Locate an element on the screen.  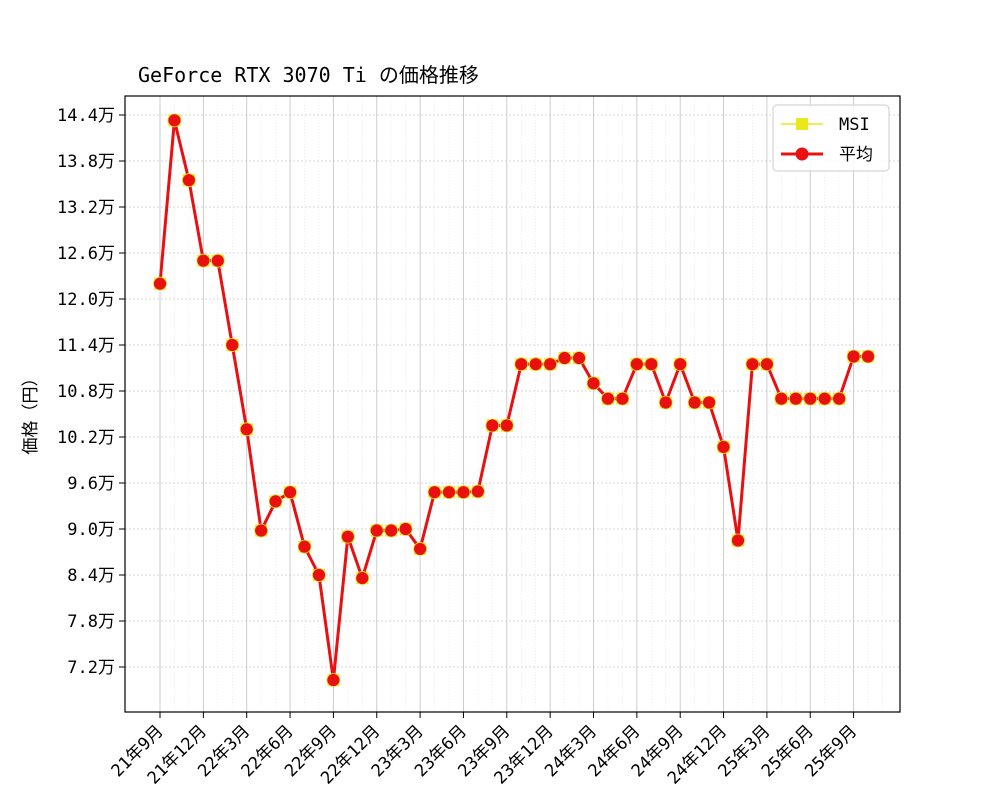
y-tick-label: 10.2万 is located at coordinates (86, 438).